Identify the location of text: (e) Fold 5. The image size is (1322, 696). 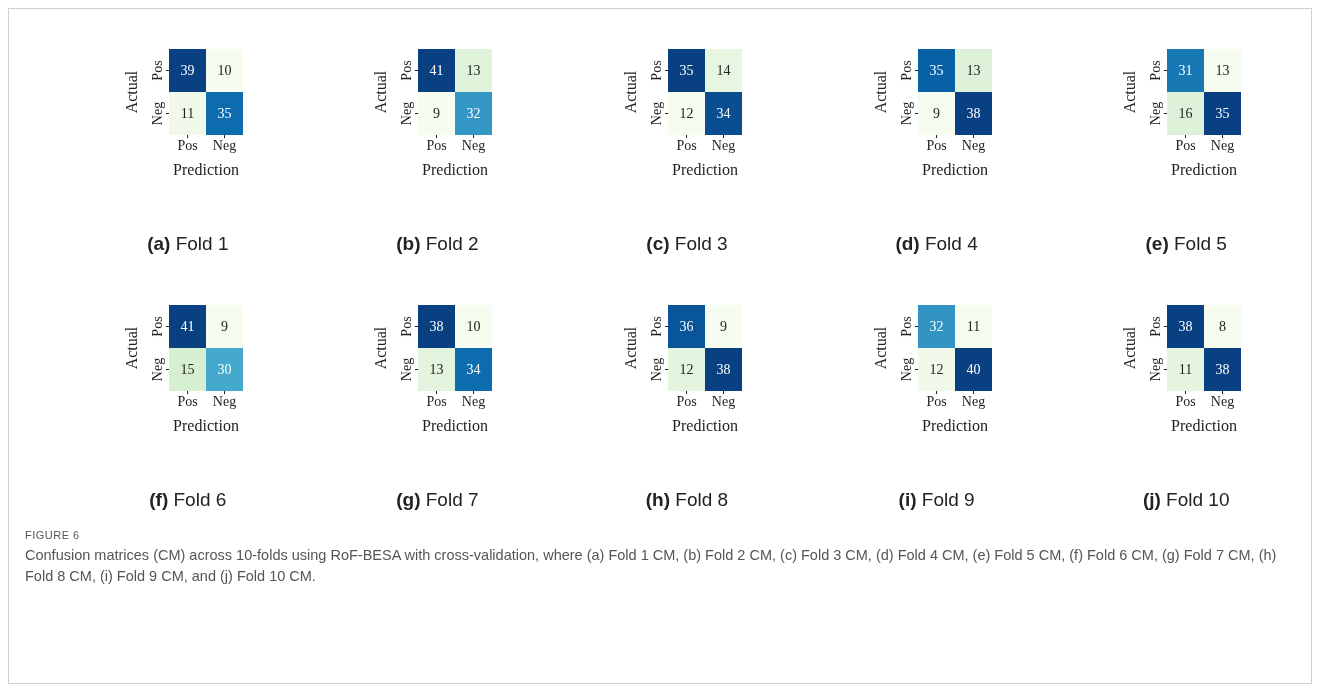
(1186, 244).